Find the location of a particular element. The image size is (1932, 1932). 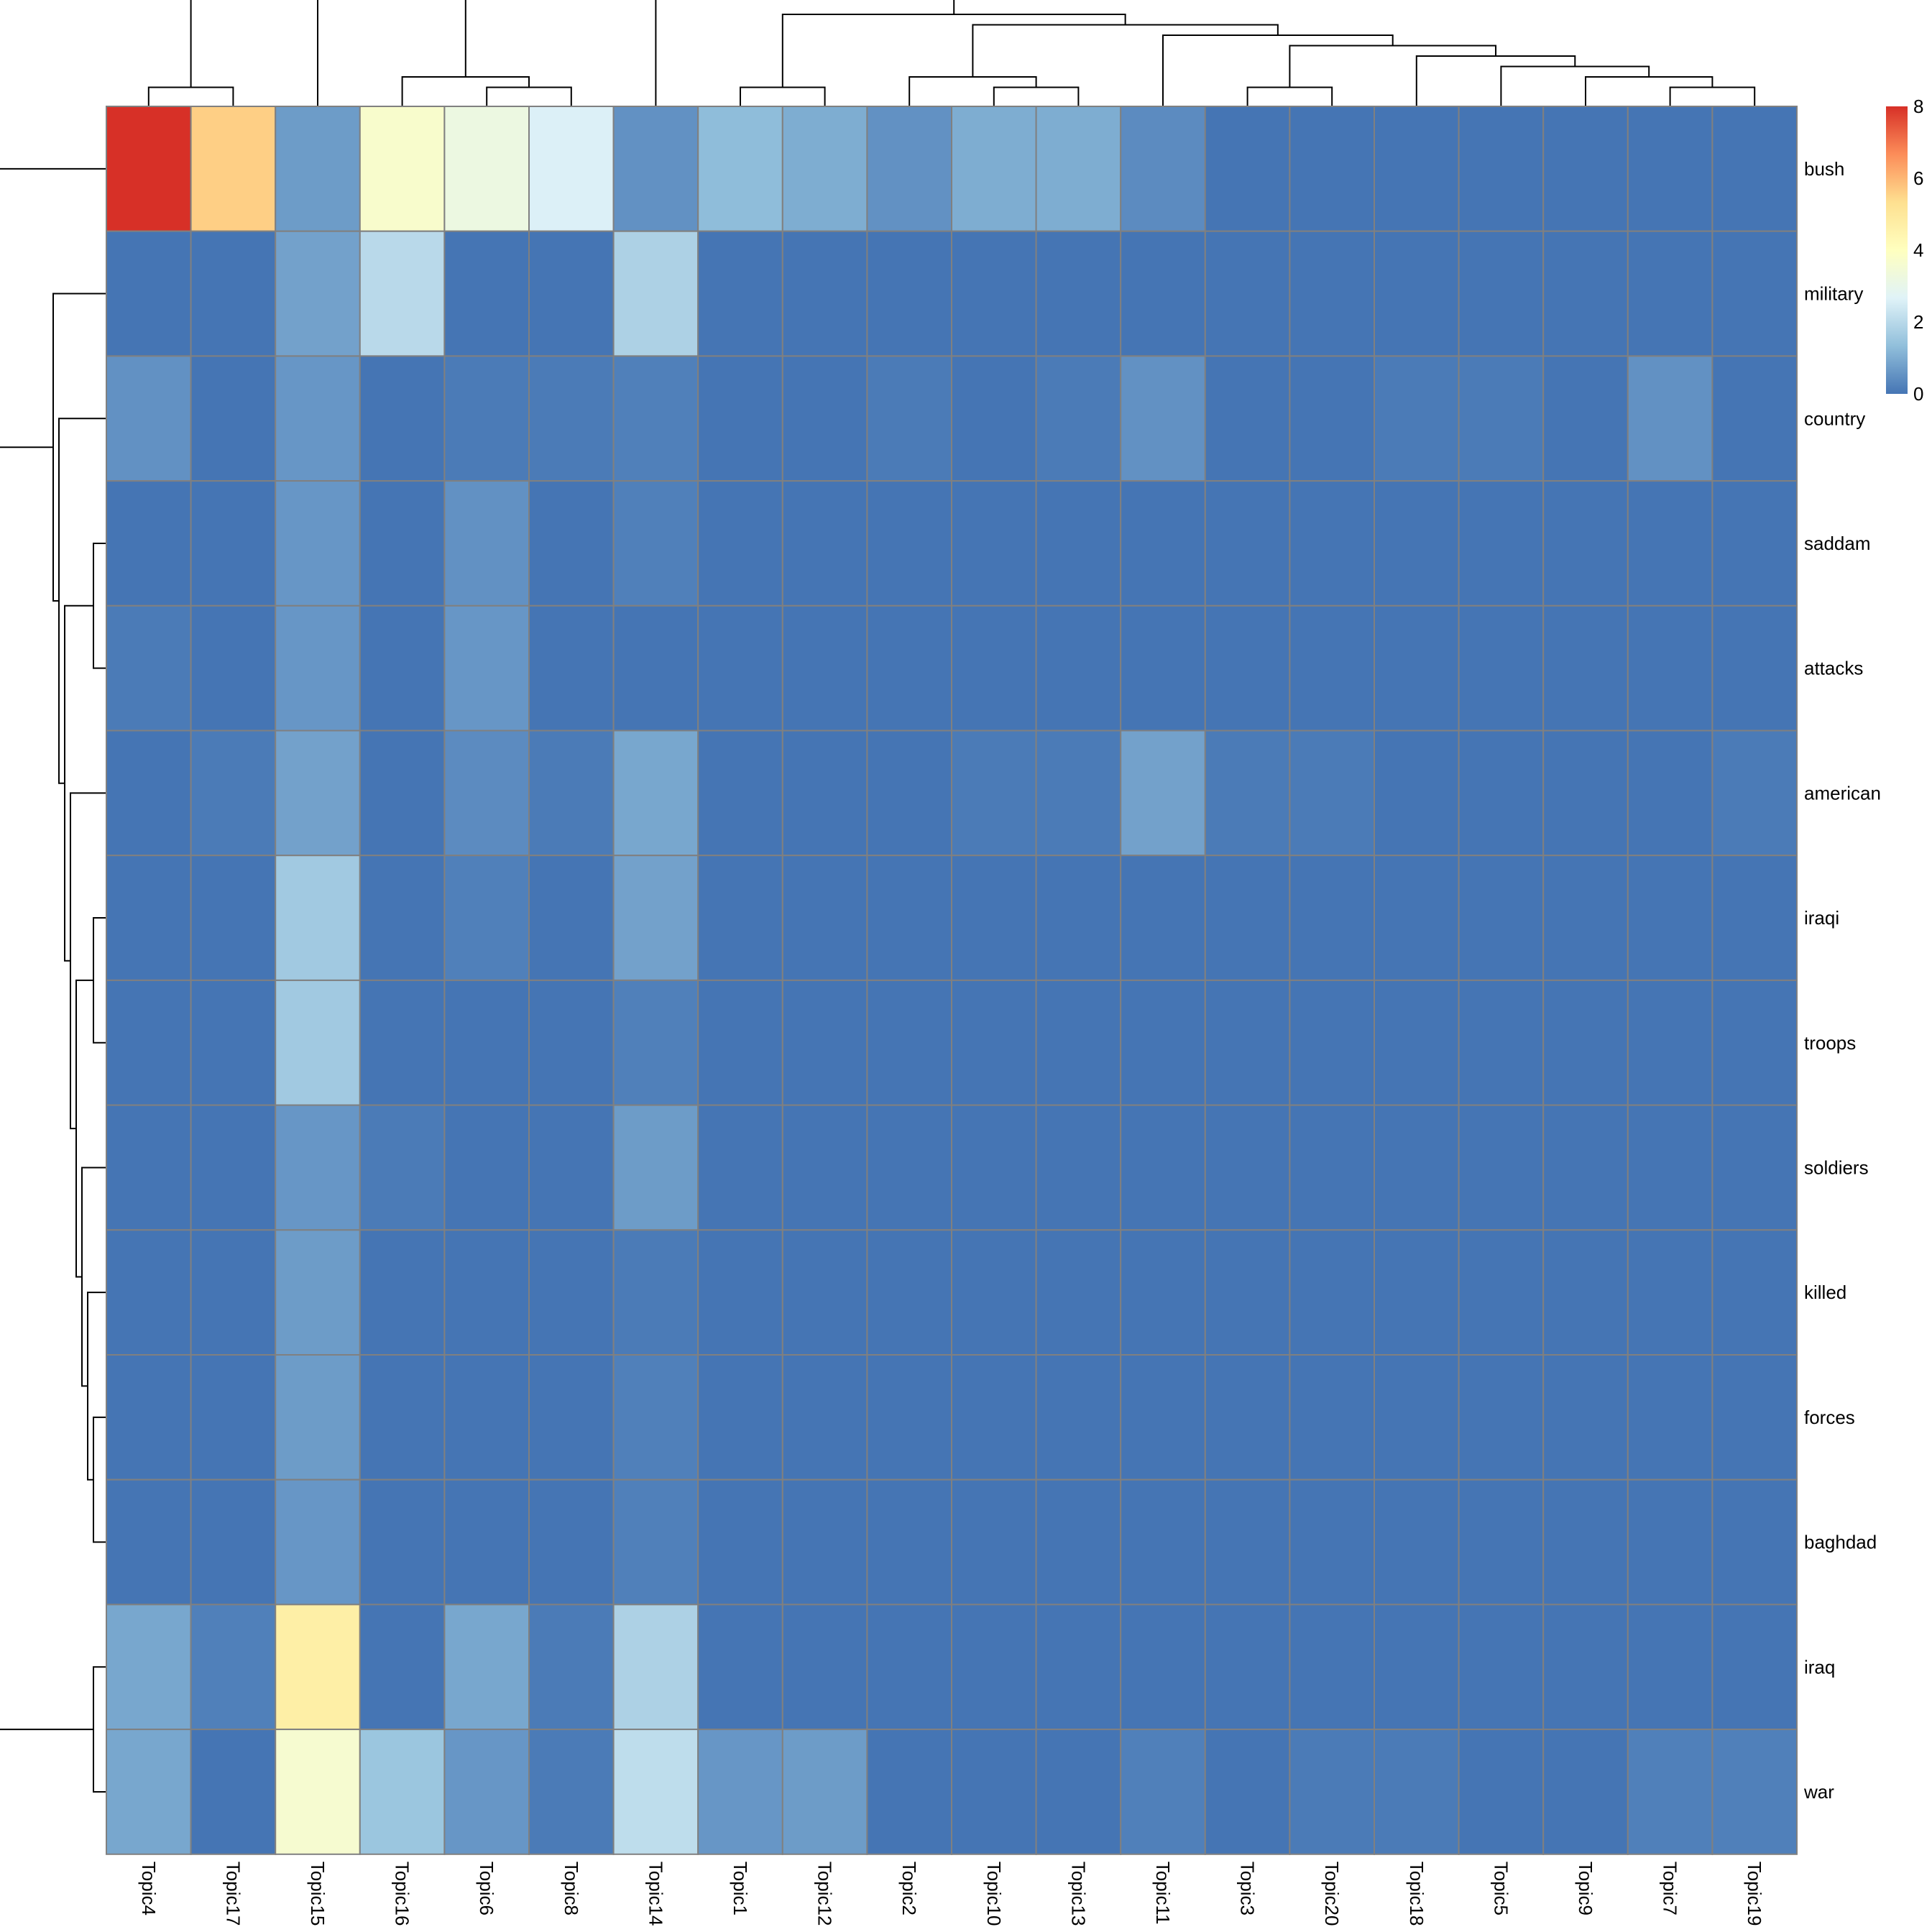

heatmap-cell-bush-Topic14 is located at coordinates (655, 169).